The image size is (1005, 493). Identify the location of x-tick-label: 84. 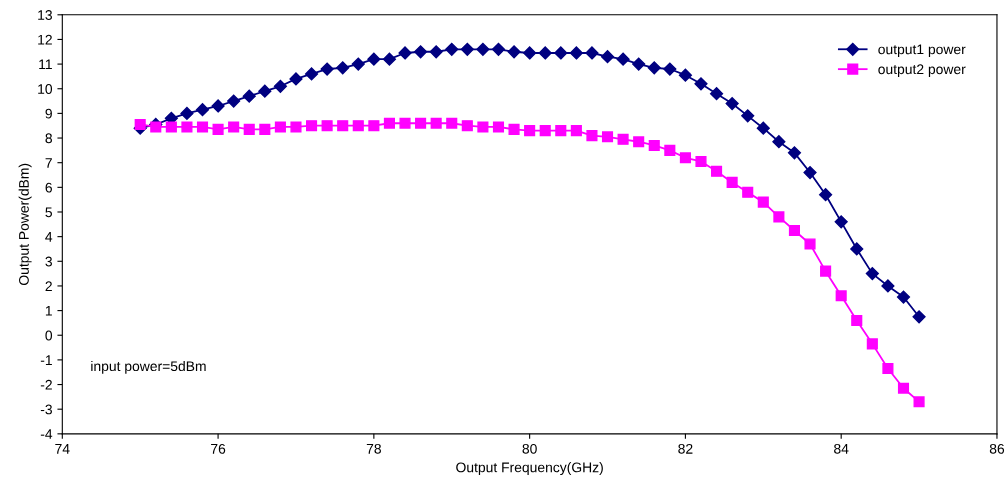
(841, 448).